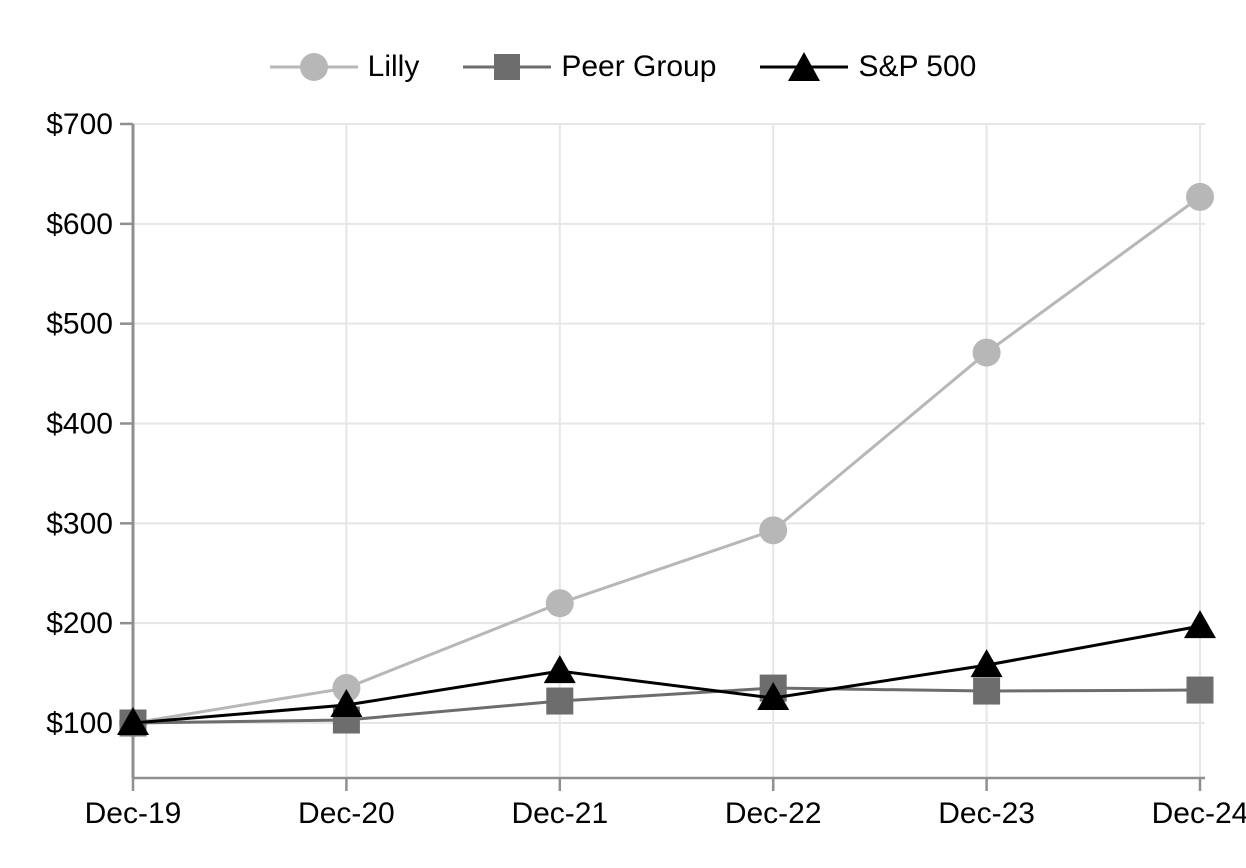  What do you see at coordinates (133, 813) in the screenshot?
I see `x-tick-label: Dec-19` at bounding box center [133, 813].